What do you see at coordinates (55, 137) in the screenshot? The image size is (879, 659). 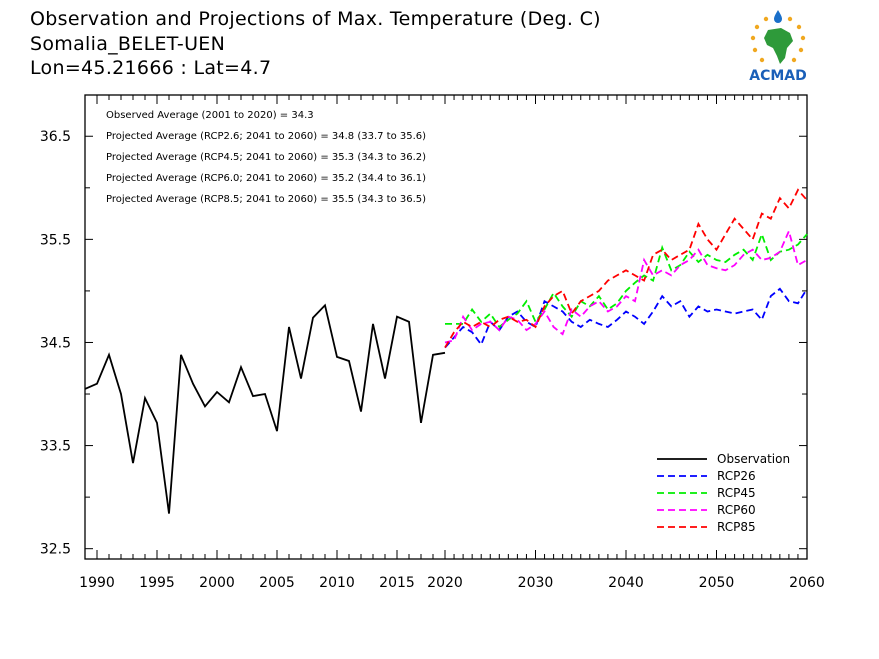 I see `y-tick-label: 36.5` at bounding box center [55, 137].